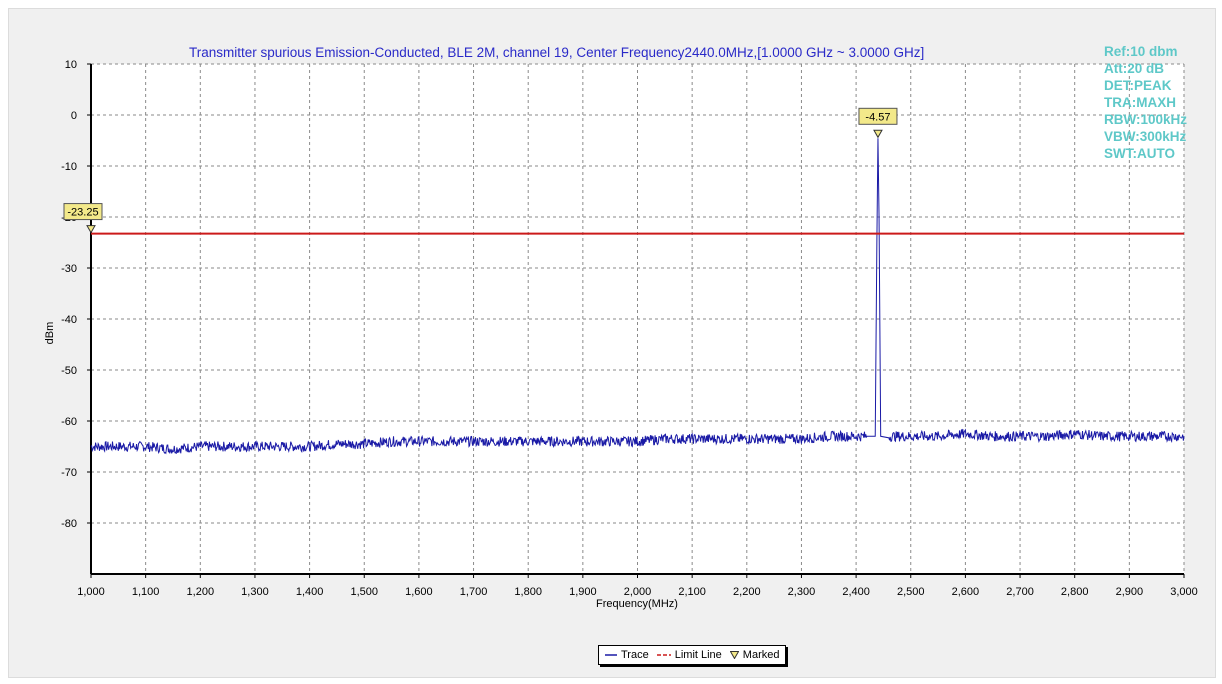 This screenshot has width=1222, height=684. What do you see at coordinates (1134, 68) in the screenshot?
I see `attenuation-label: Att:20 dB` at bounding box center [1134, 68].